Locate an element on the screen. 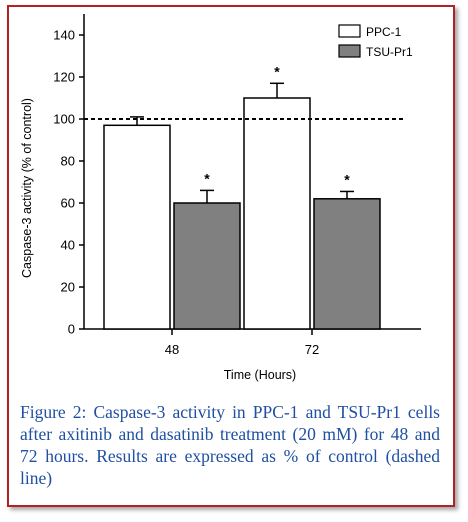  y-tick-label: 120 is located at coordinates (64, 77).